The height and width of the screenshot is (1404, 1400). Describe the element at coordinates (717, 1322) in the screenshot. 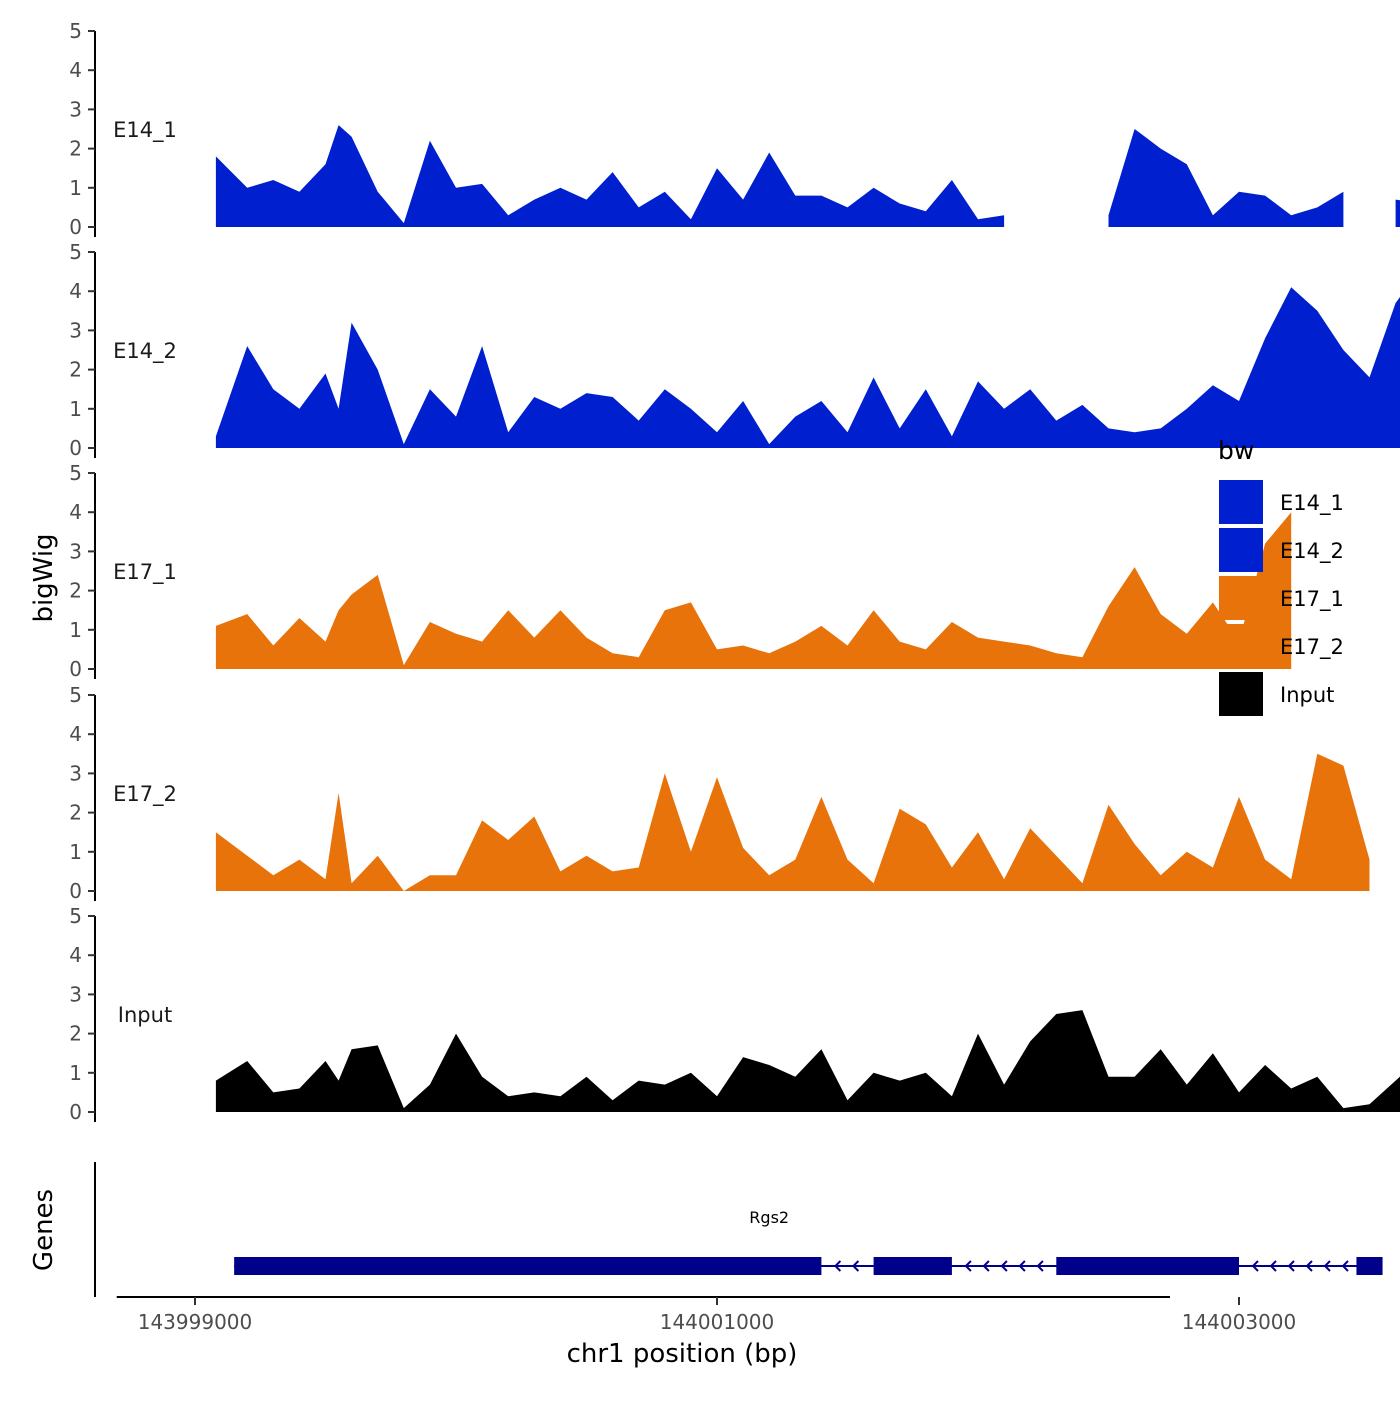

I see `x-tick-label: 144001000` at that location.